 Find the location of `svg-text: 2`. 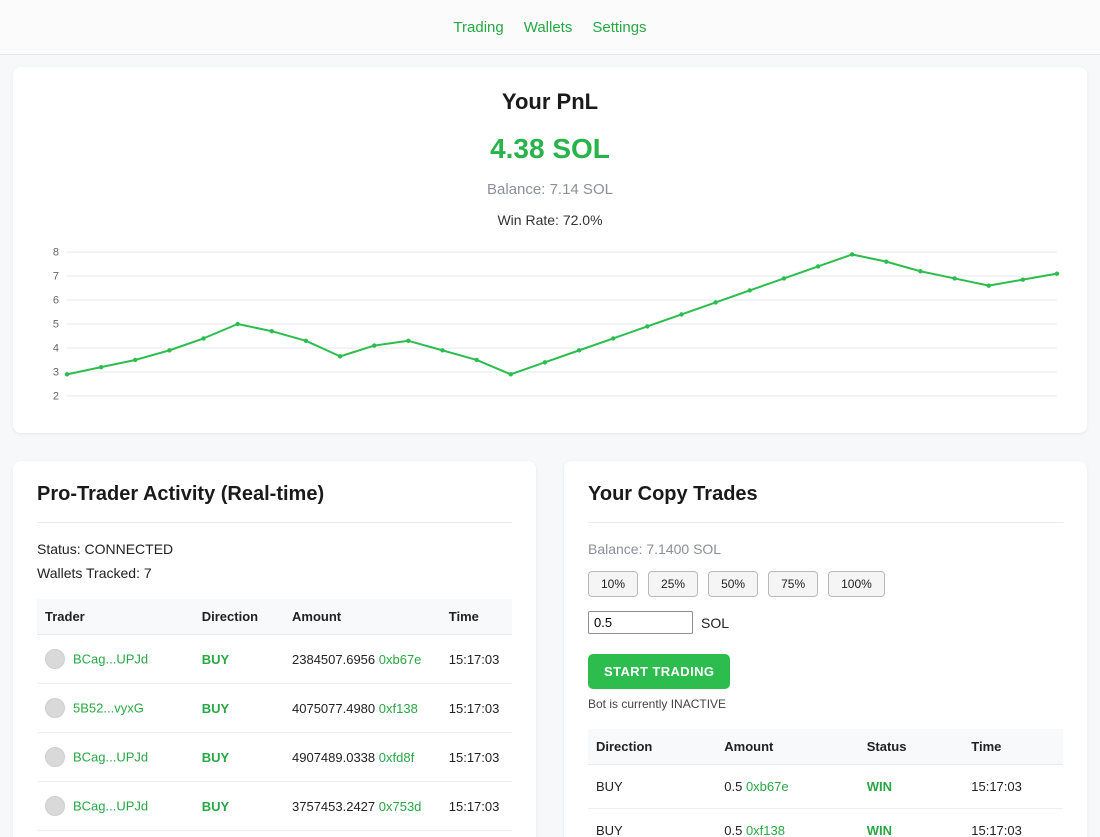

svg-text: 2 is located at coordinates (56, 396).